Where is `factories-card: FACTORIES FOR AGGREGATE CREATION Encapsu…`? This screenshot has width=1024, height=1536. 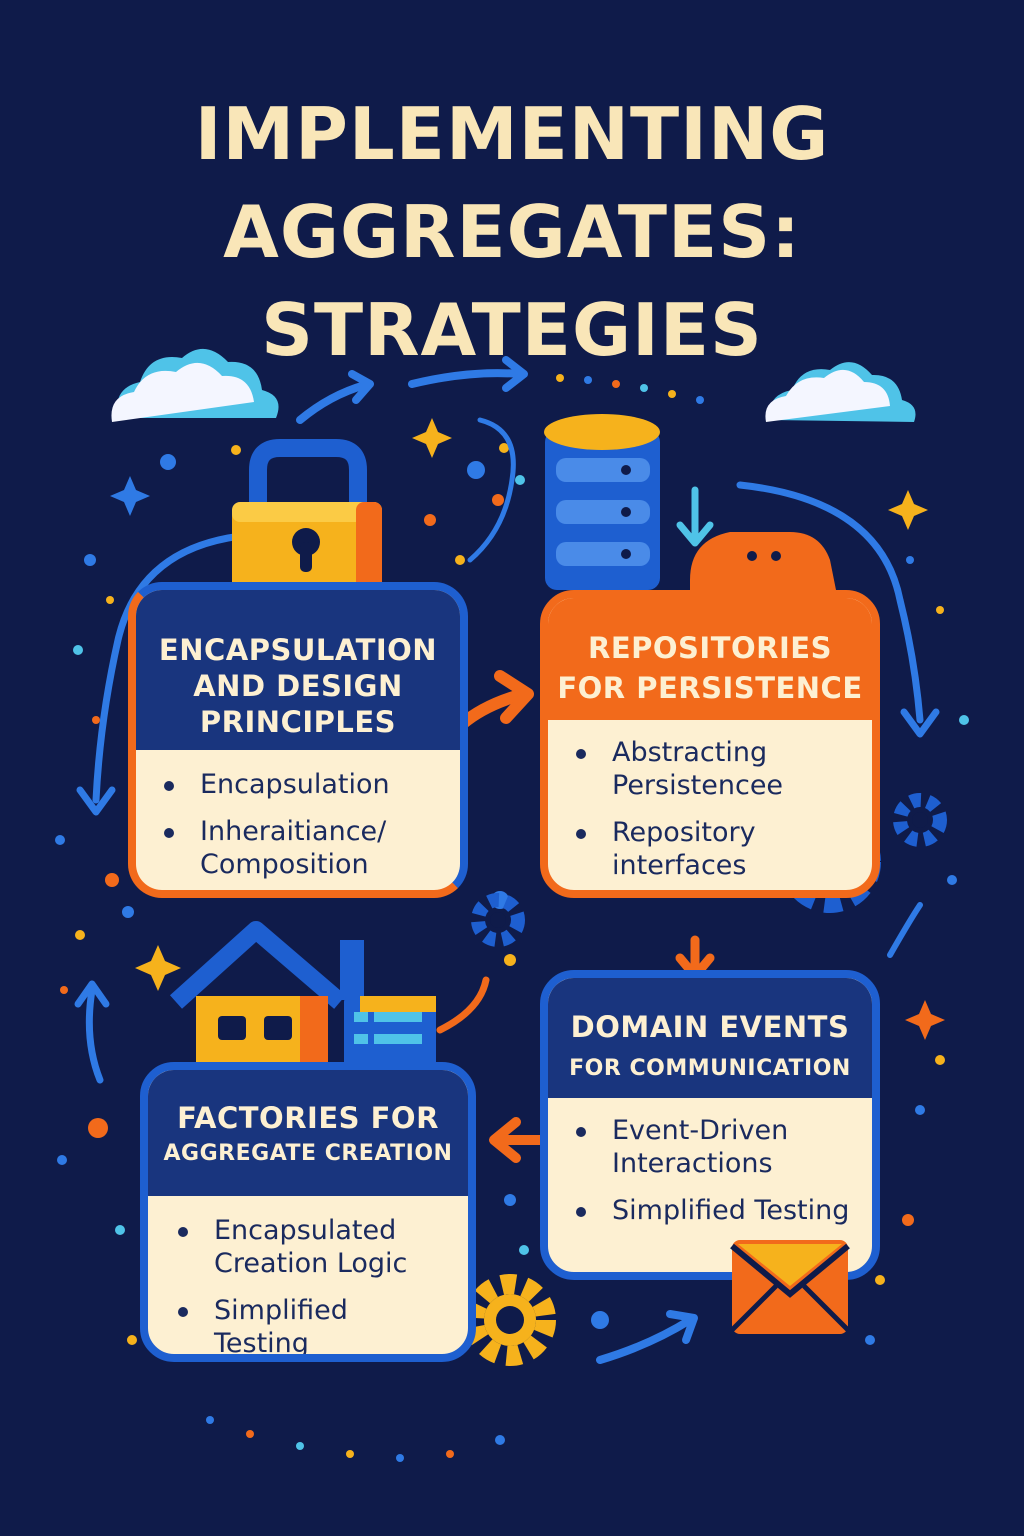 factories-card: FACTORIES FOR AGGREGATE CREATION Encapsu… is located at coordinates (308, 1212).